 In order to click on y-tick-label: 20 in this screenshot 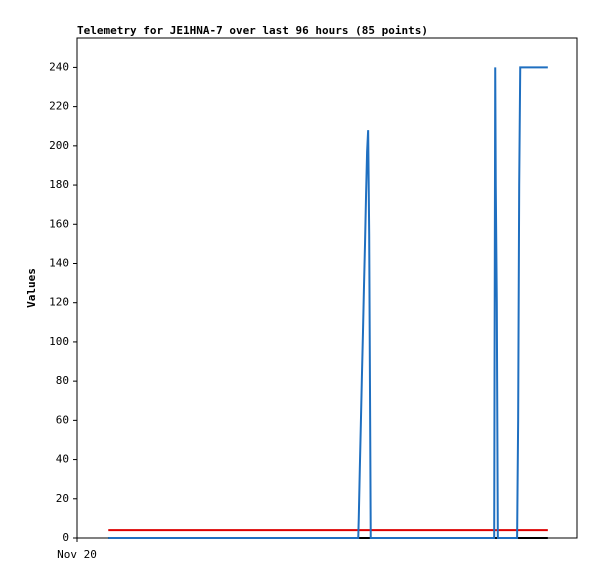, I will do `click(62, 498)`.